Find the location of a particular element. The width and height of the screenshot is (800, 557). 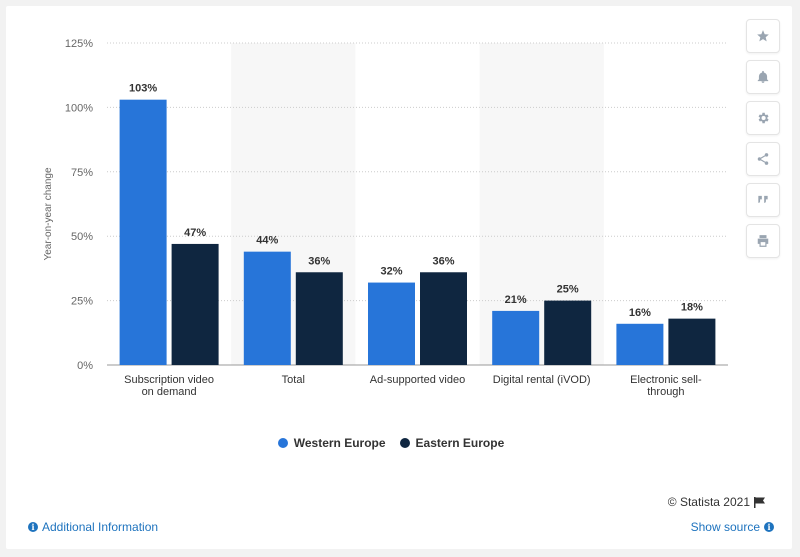

data-label: 103% is located at coordinates (143, 89).